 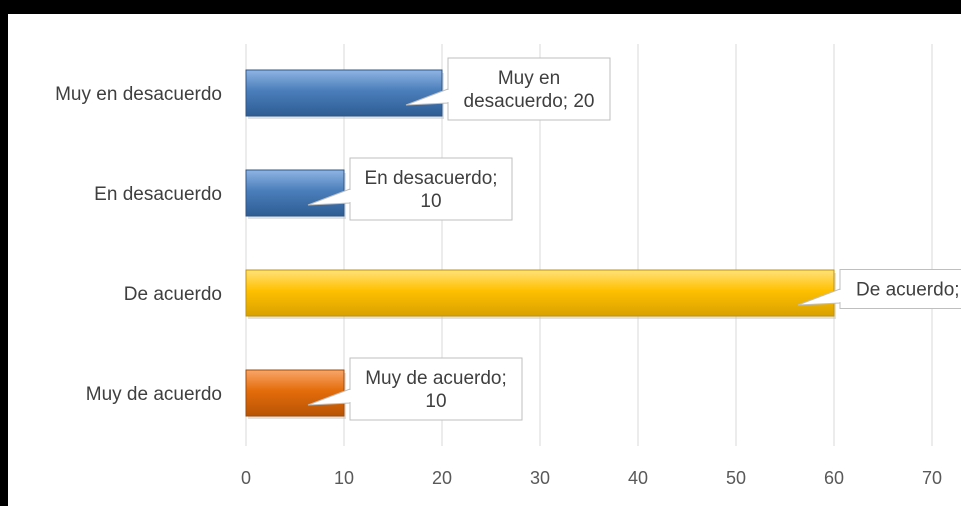 What do you see at coordinates (591, 478) in the screenshot?
I see `x-axis-tick-labels: 0 10 20 30 40 50 60 70` at bounding box center [591, 478].